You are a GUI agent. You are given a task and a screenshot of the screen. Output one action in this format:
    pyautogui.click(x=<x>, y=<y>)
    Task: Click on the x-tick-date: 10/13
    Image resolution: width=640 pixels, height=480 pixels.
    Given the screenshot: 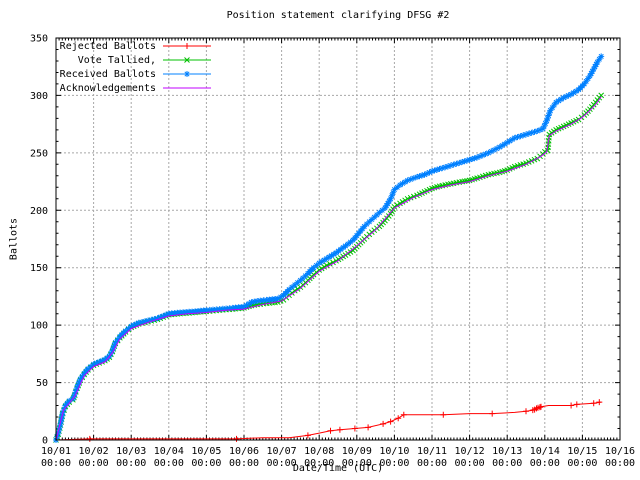 What is the action you would take?
    pyautogui.click(x=507, y=451)
    